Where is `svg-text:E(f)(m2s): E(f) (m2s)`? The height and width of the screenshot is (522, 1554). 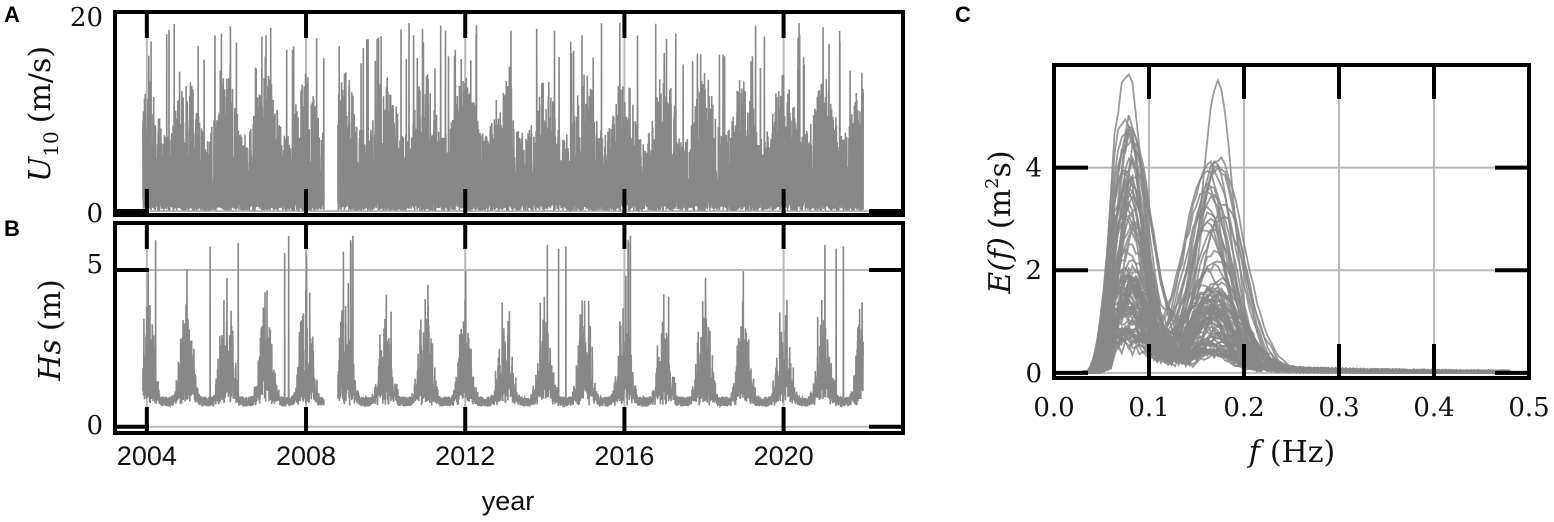 svg-text:E(f)(m2s): E(f) (m2s) is located at coordinates (1000, 222).